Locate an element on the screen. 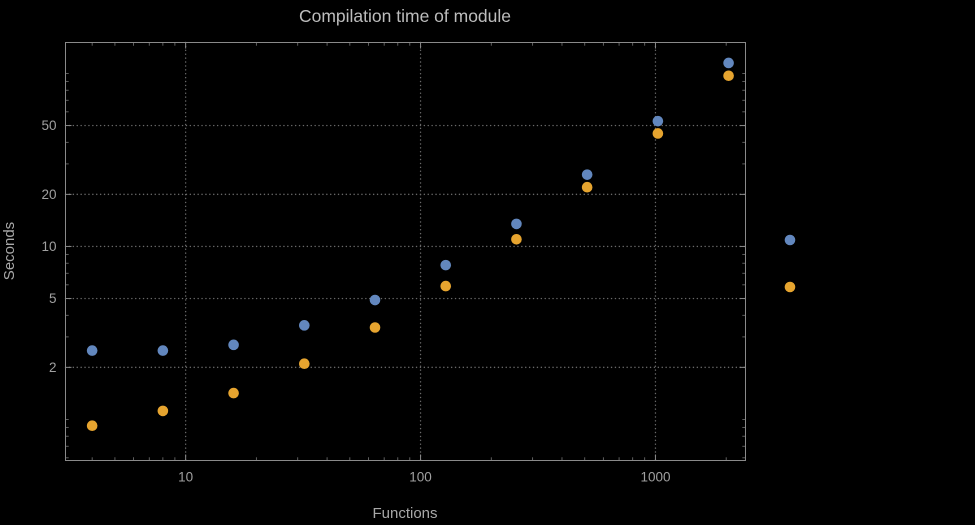  x-tick-label: 10 is located at coordinates (185, 477).